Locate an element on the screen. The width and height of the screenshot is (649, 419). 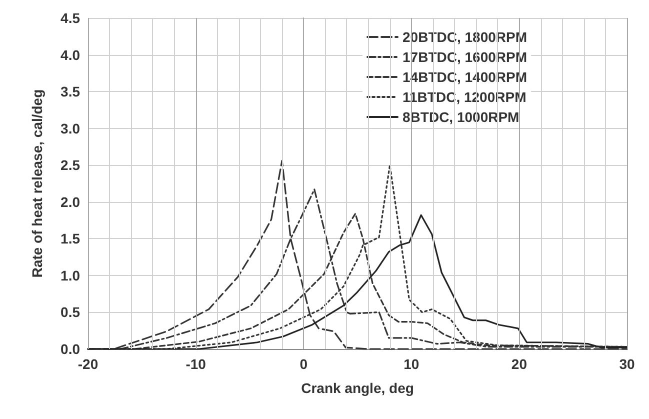
y-tick-label: 2.5 is located at coordinates (70, 165).